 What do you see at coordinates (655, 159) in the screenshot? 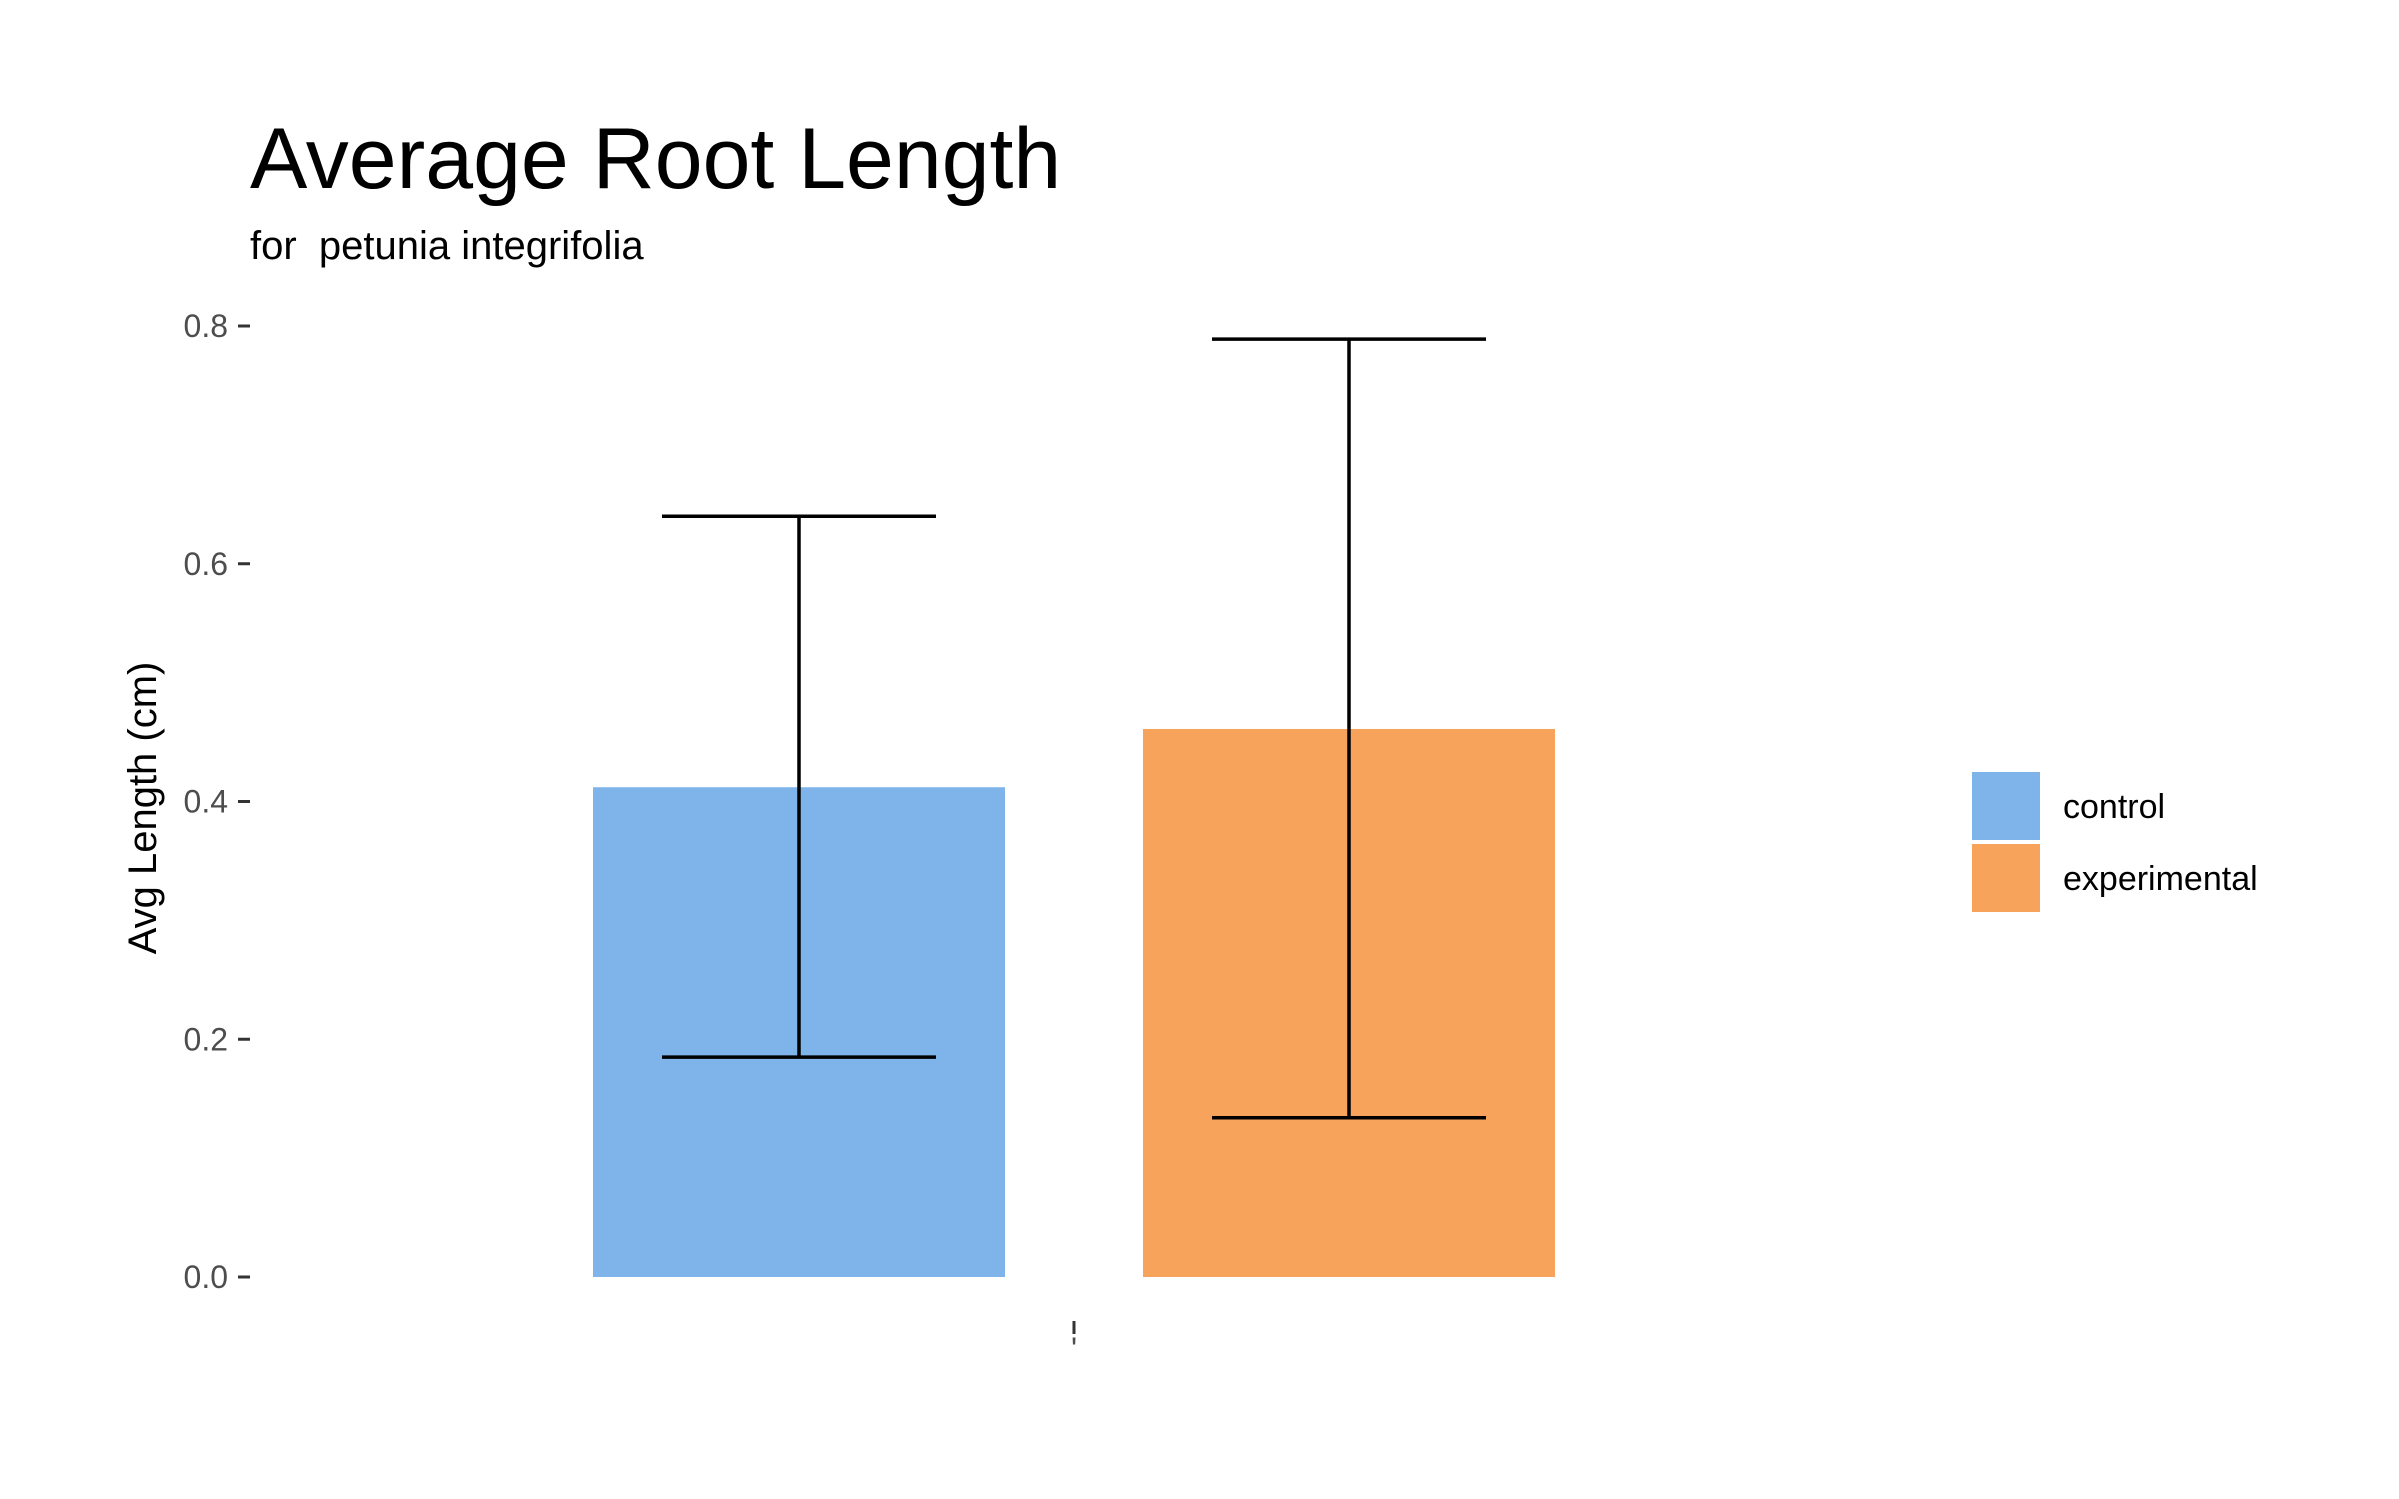
I see `chart-title: Average Root Length` at bounding box center [655, 159].